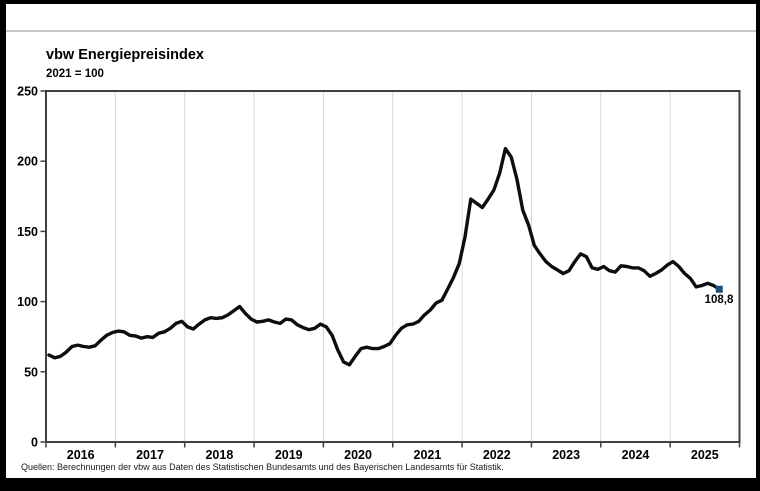 The image size is (760, 491). What do you see at coordinates (705, 455) in the screenshot?
I see `x-axis-label: 2025` at bounding box center [705, 455].